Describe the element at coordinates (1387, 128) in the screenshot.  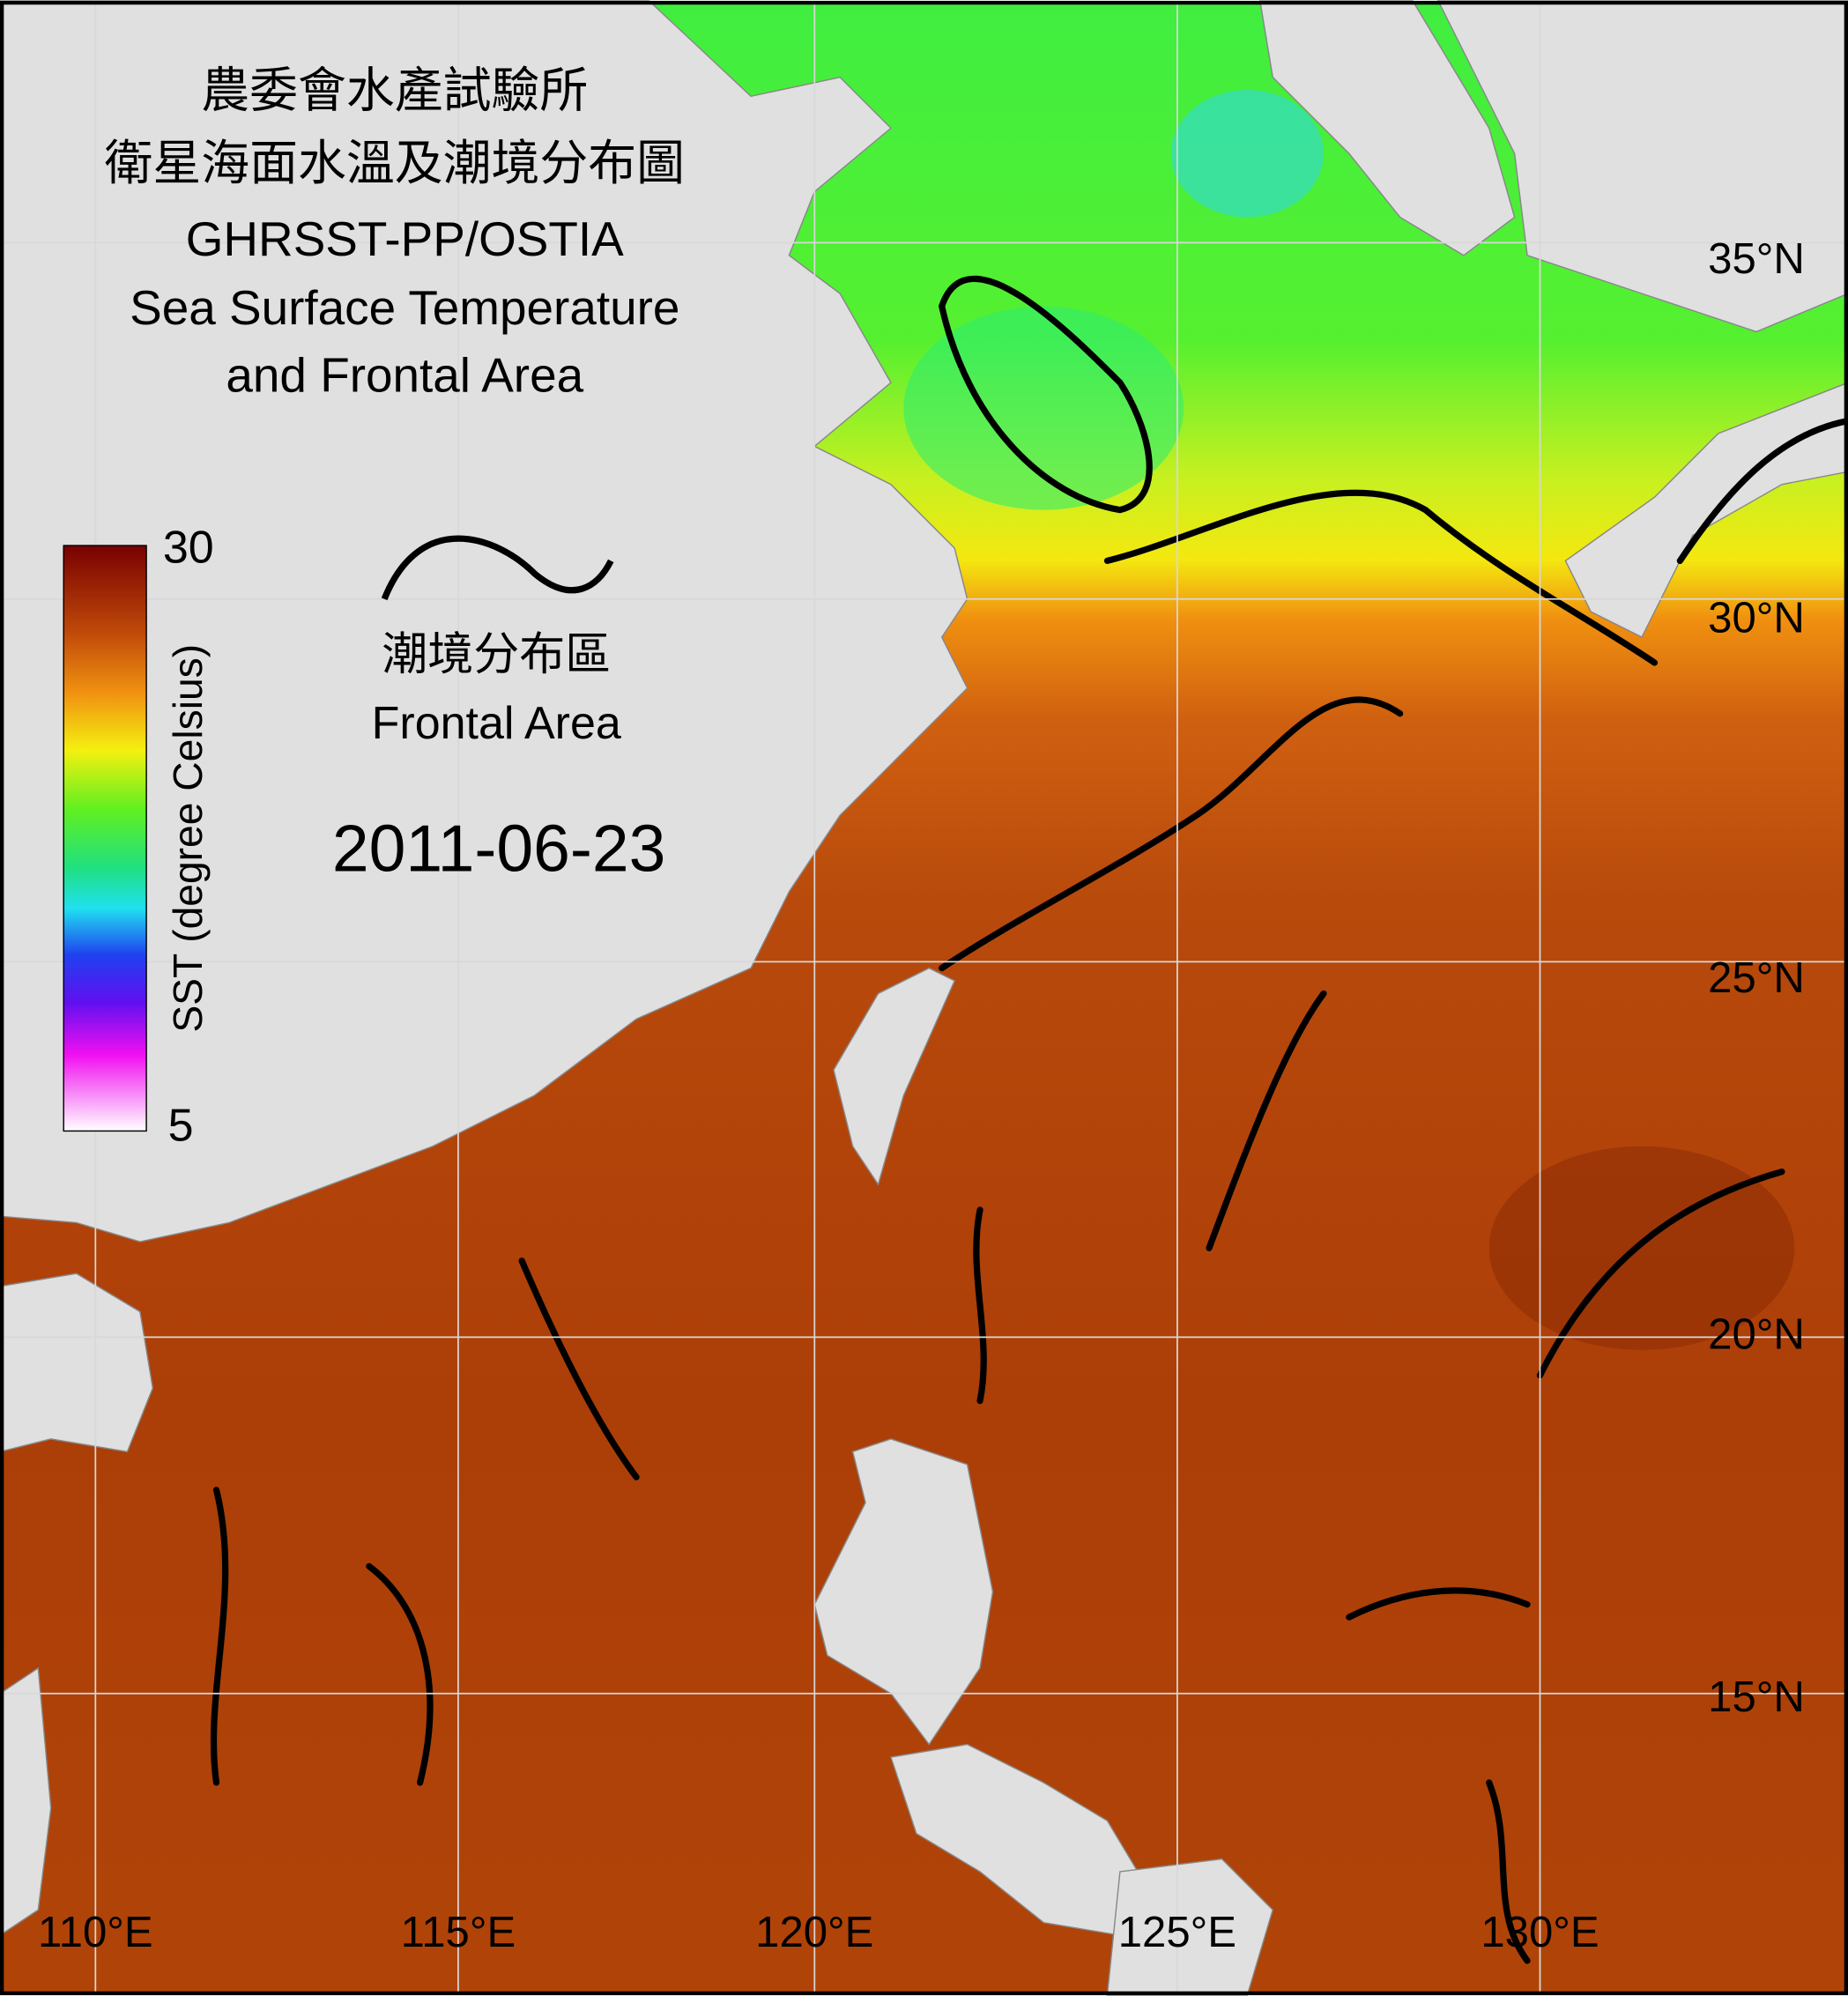
I see `korea` at that location.